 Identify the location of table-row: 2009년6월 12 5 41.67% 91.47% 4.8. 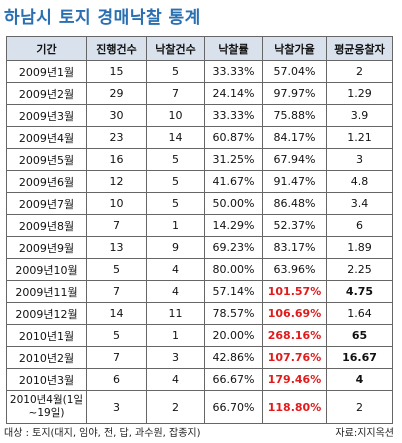
(199, 181).